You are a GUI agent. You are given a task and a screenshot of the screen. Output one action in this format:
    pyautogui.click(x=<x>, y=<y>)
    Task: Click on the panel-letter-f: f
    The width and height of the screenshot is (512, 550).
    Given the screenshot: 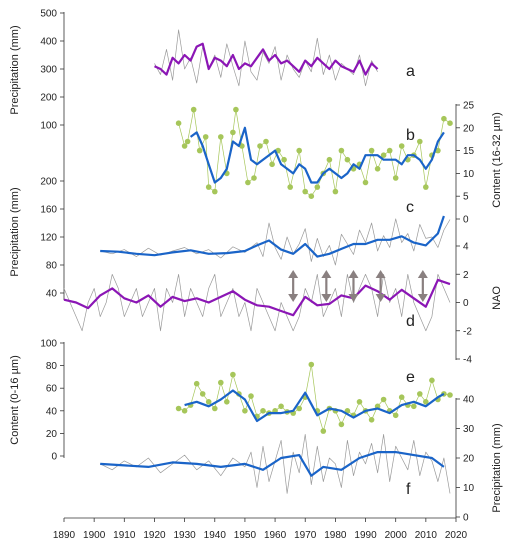 What is the action you would take?
    pyautogui.click(x=408, y=489)
    